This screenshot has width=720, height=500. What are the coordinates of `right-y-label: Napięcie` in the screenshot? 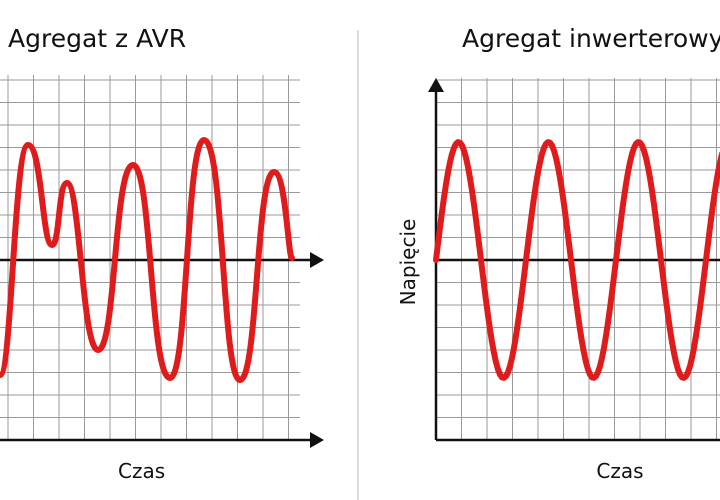 It's located at (408, 262).